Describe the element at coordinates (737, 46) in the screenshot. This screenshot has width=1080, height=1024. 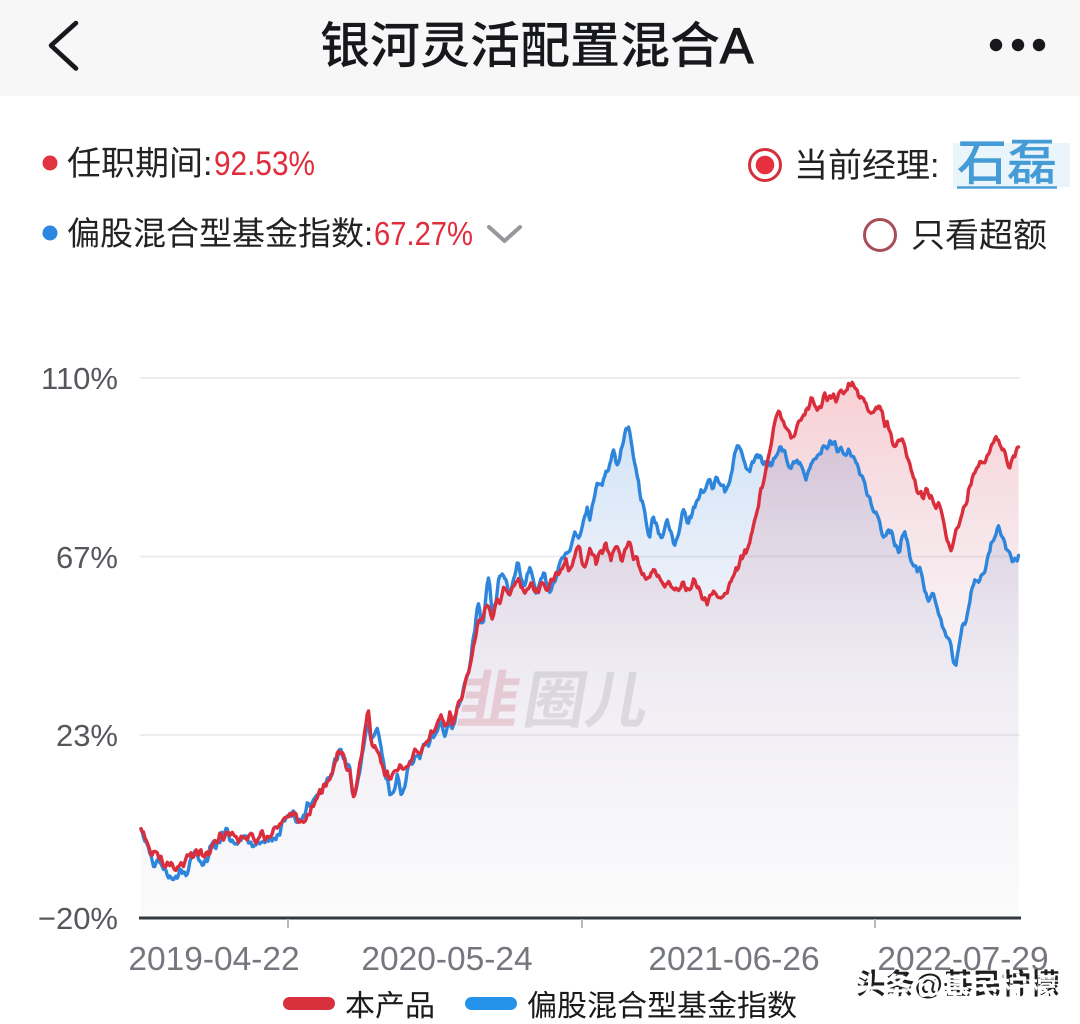
I see `svg-text: A` at that location.